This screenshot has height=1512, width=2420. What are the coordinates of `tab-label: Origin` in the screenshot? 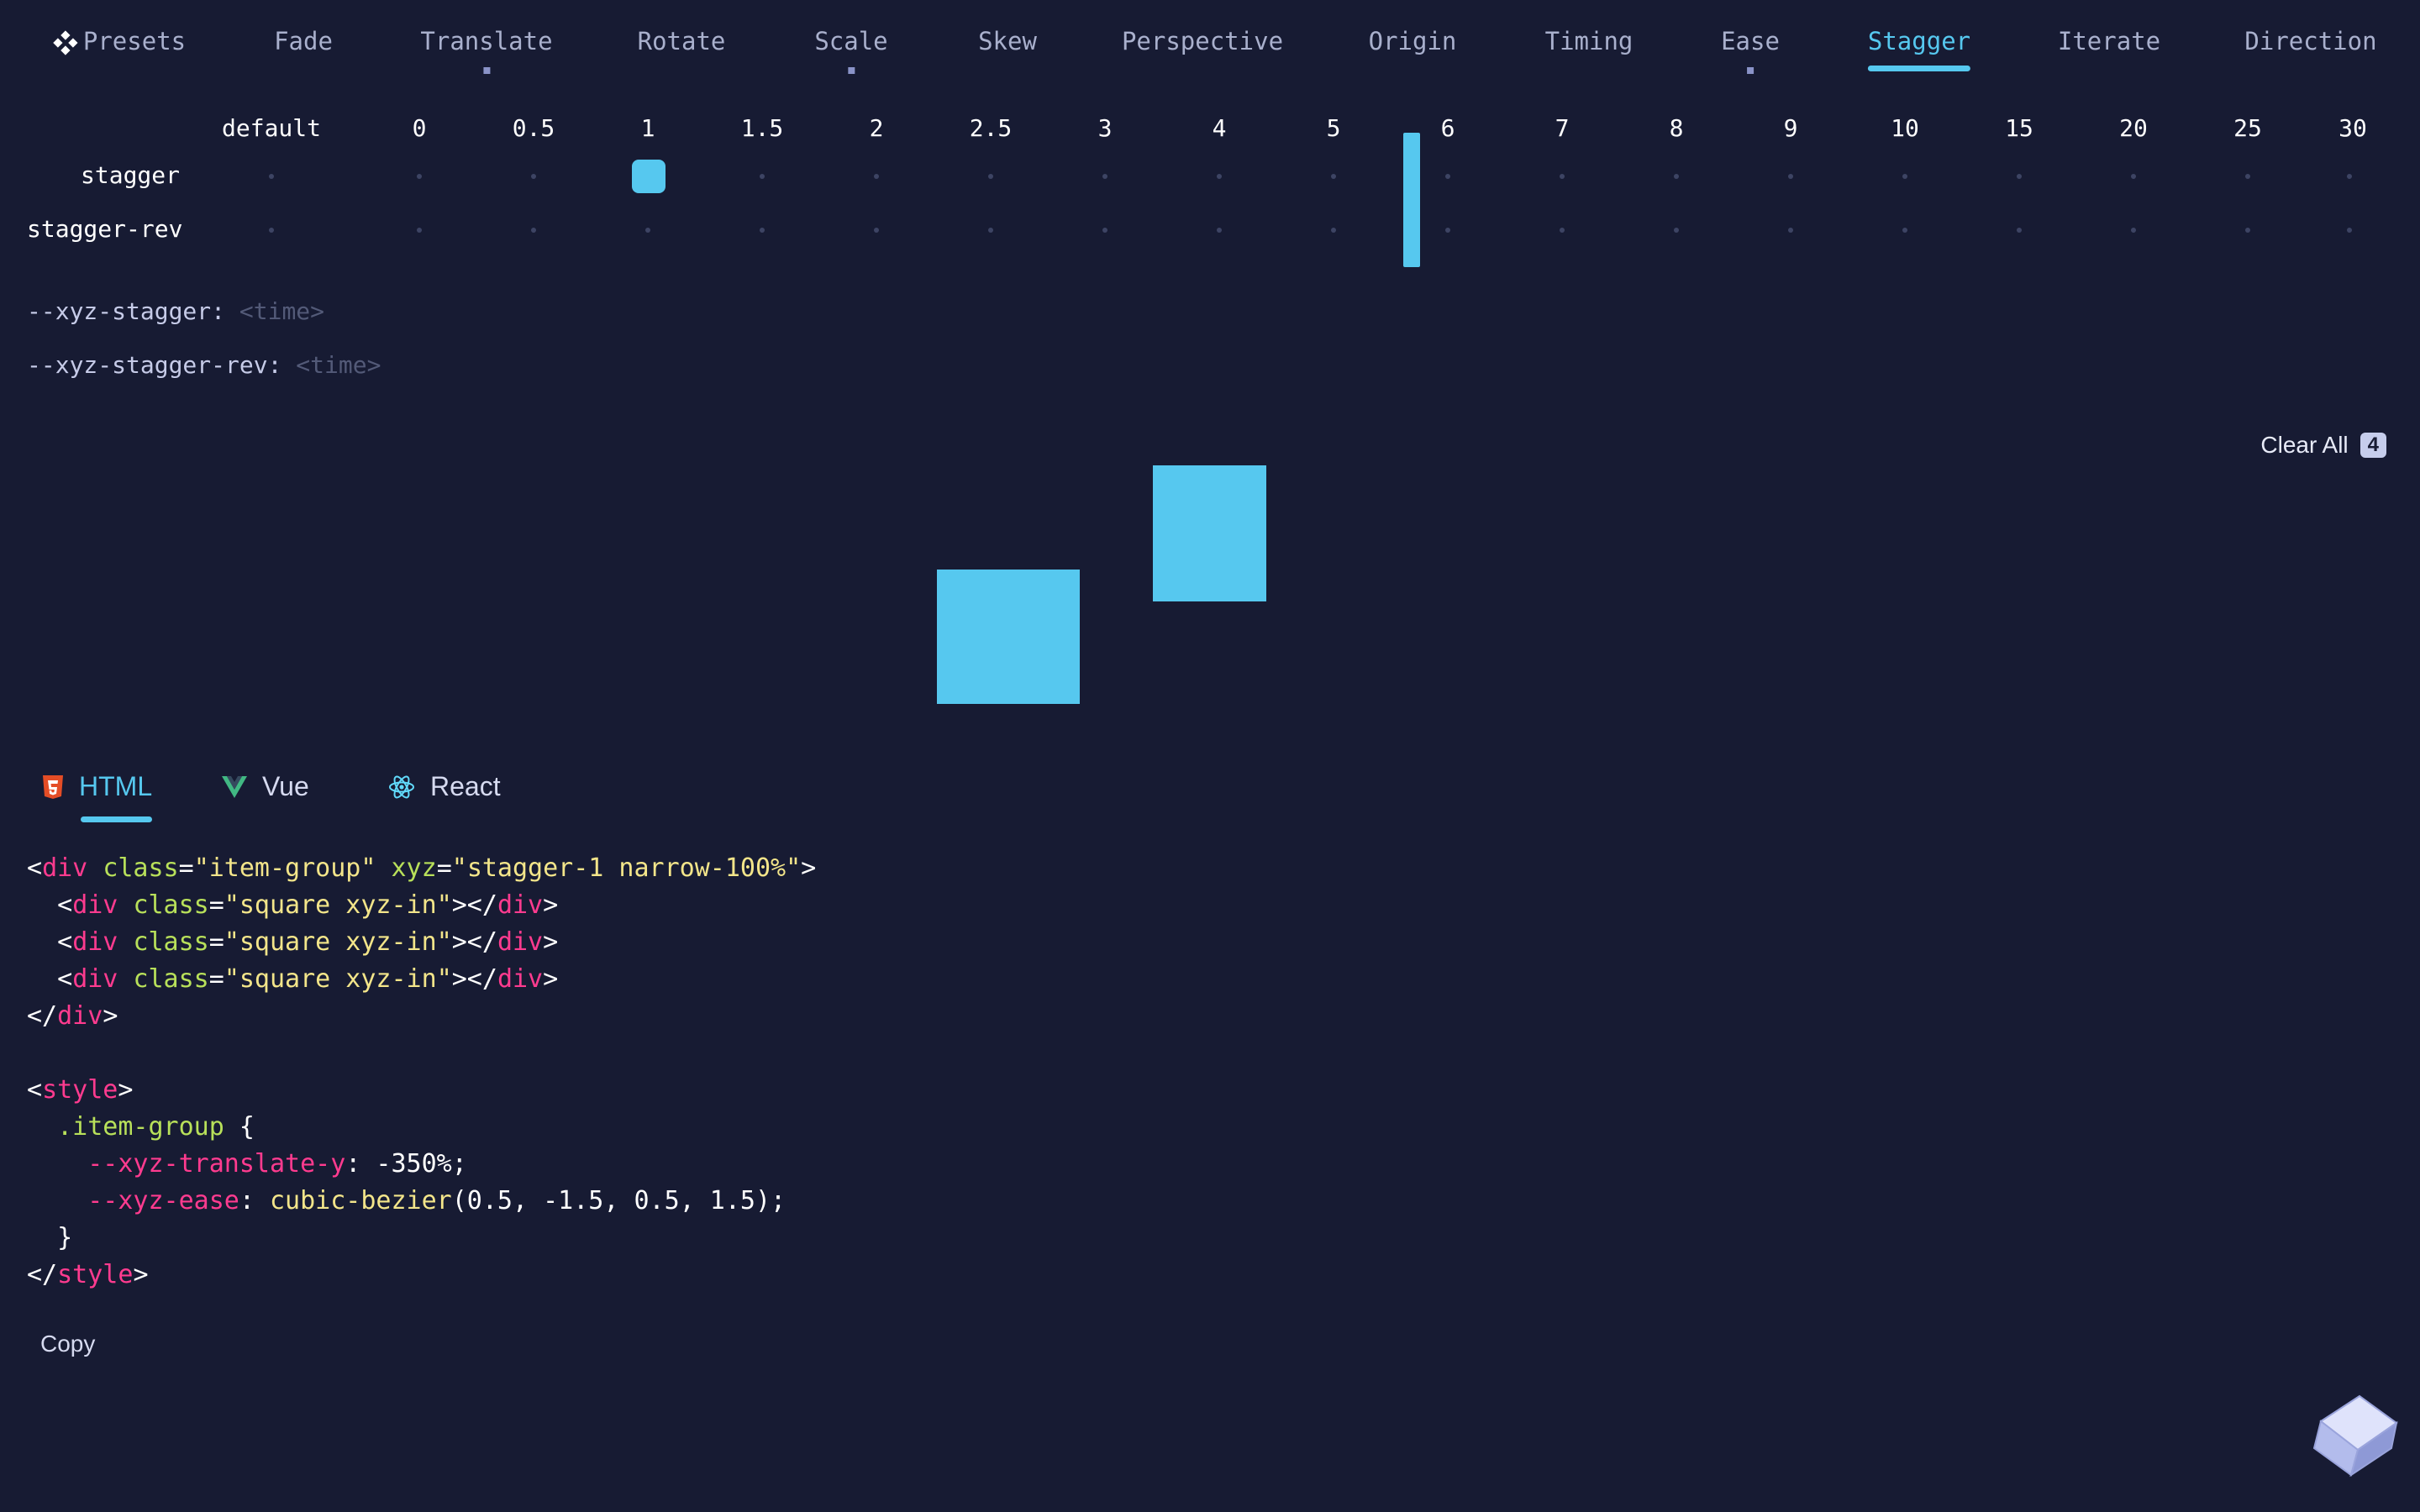 It's located at (1412, 41).